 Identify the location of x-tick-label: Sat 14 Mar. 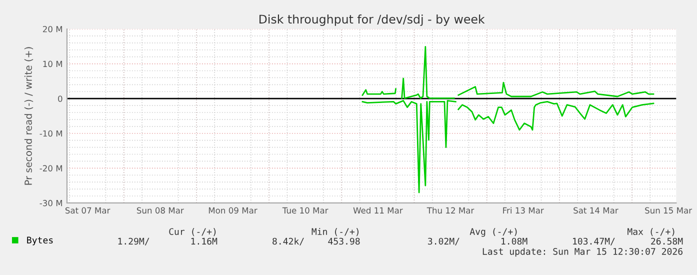
(596, 210).